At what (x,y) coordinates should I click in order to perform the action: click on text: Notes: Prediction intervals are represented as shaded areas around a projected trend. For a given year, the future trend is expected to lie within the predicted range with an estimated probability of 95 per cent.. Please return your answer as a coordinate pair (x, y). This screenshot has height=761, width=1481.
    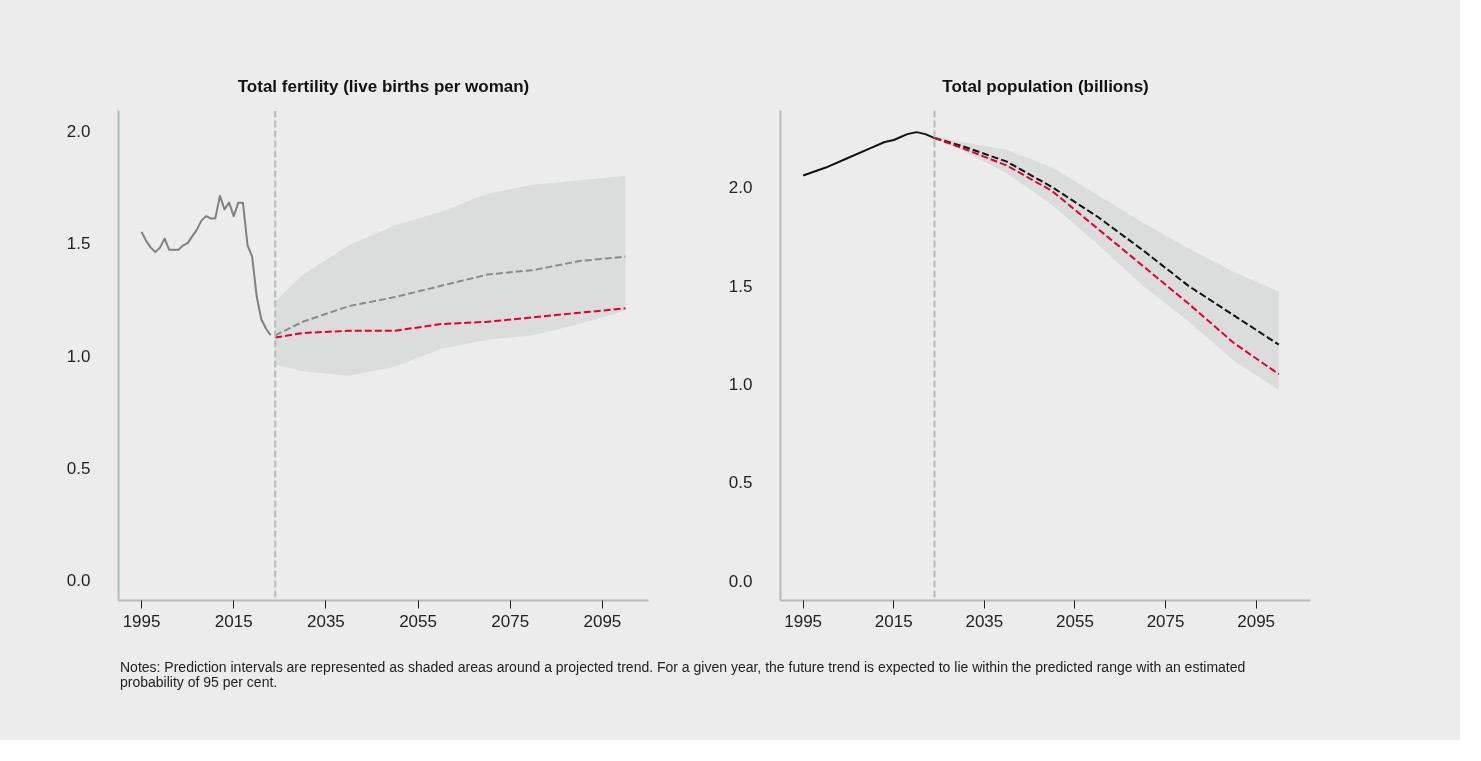
    Looking at the image, I should click on (683, 675).